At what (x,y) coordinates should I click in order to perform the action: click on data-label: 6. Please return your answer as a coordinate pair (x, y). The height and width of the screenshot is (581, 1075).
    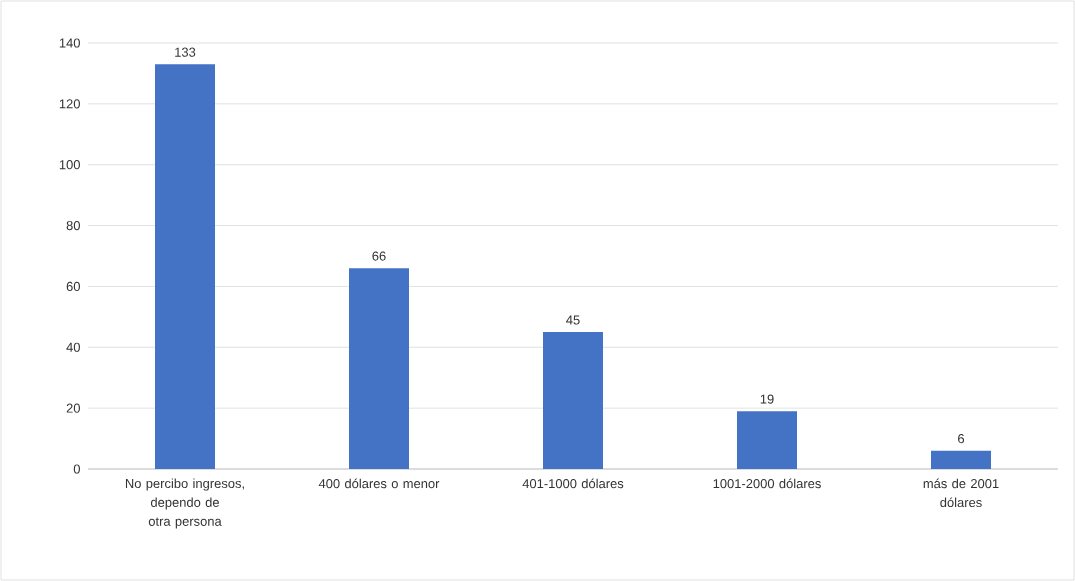
    Looking at the image, I should click on (961, 439).